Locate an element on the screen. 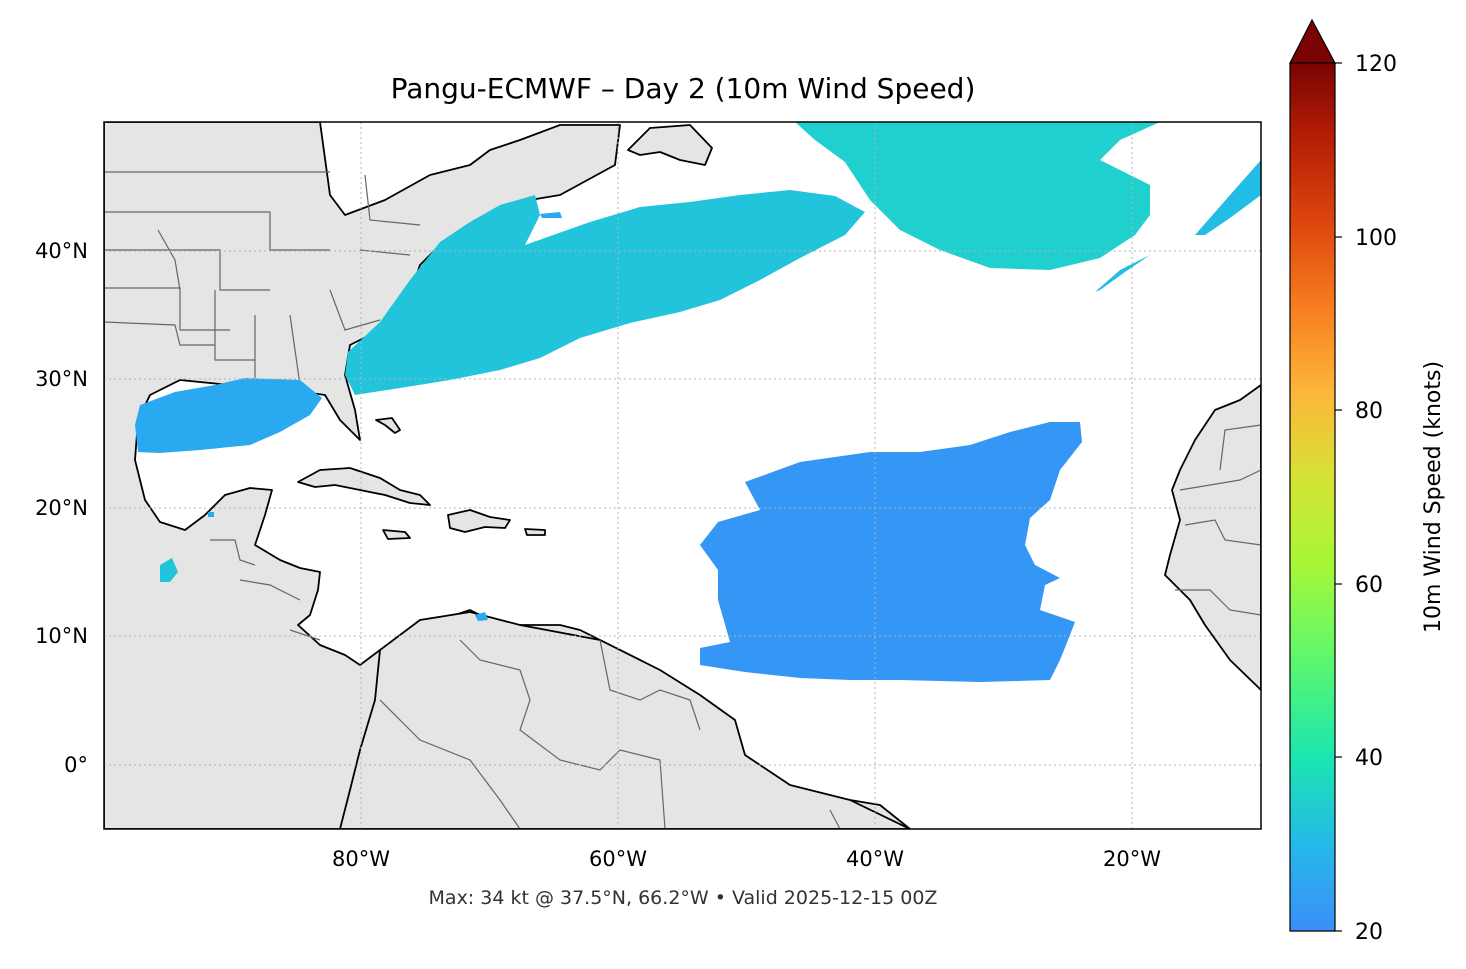 The image size is (1466, 969). africa-land is located at coordinates (1212, 537).